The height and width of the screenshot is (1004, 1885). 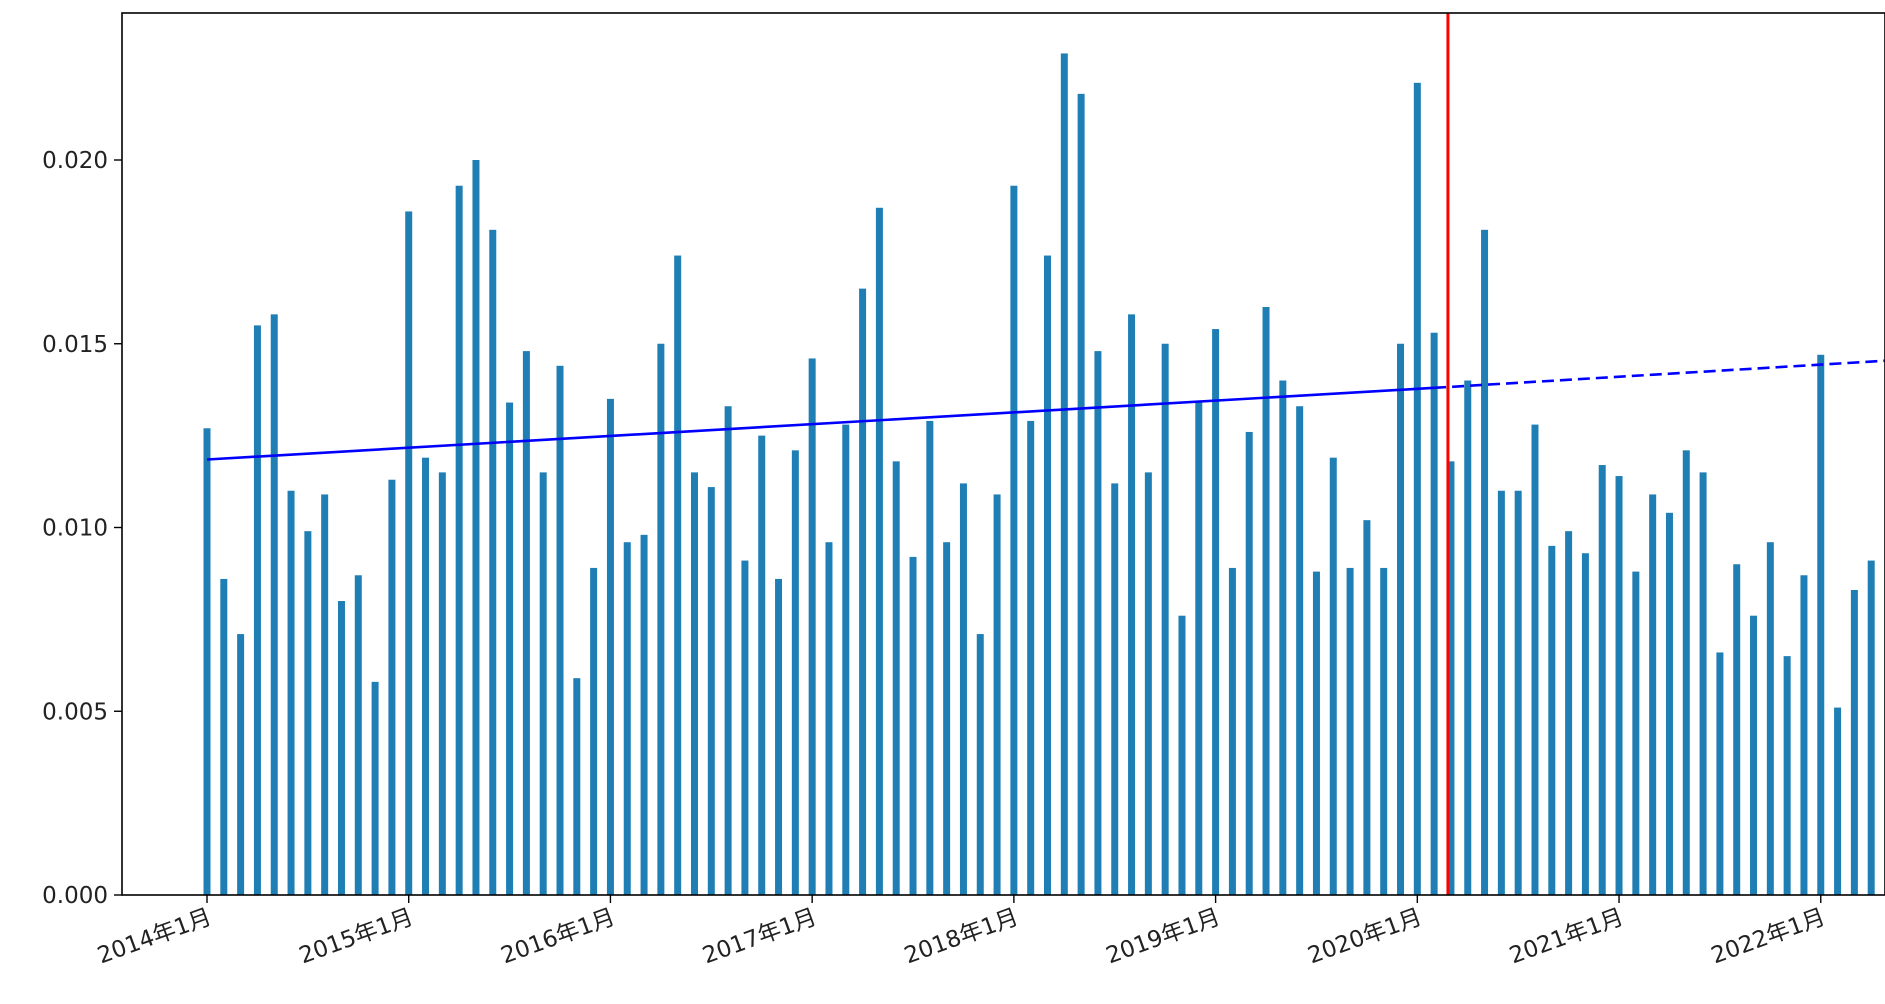 What do you see at coordinates (1768, 936) in the screenshot?
I see `x-tick-label-8: 2022年1月` at bounding box center [1768, 936].